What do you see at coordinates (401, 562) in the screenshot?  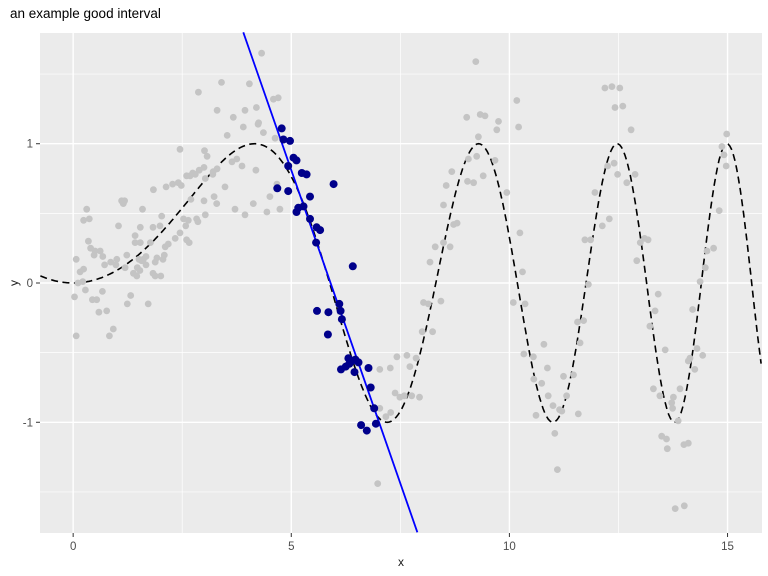 I see `x-axis-title: x` at bounding box center [401, 562].